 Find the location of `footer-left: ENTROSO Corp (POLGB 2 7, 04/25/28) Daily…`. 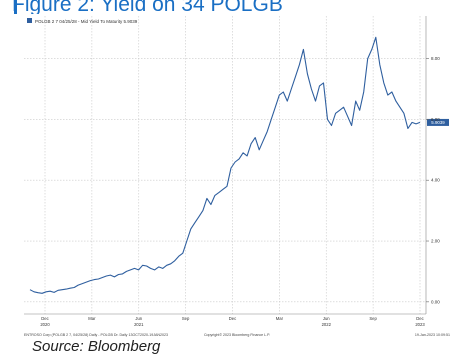

footer-left: ENTROSO Corp (POLGB 2 7, 04/25/28) Daily… is located at coordinates (96, 335).